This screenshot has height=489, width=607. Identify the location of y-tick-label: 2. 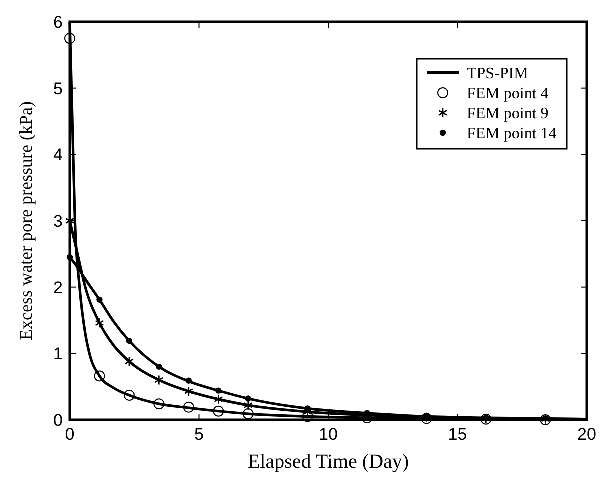
(58, 288).